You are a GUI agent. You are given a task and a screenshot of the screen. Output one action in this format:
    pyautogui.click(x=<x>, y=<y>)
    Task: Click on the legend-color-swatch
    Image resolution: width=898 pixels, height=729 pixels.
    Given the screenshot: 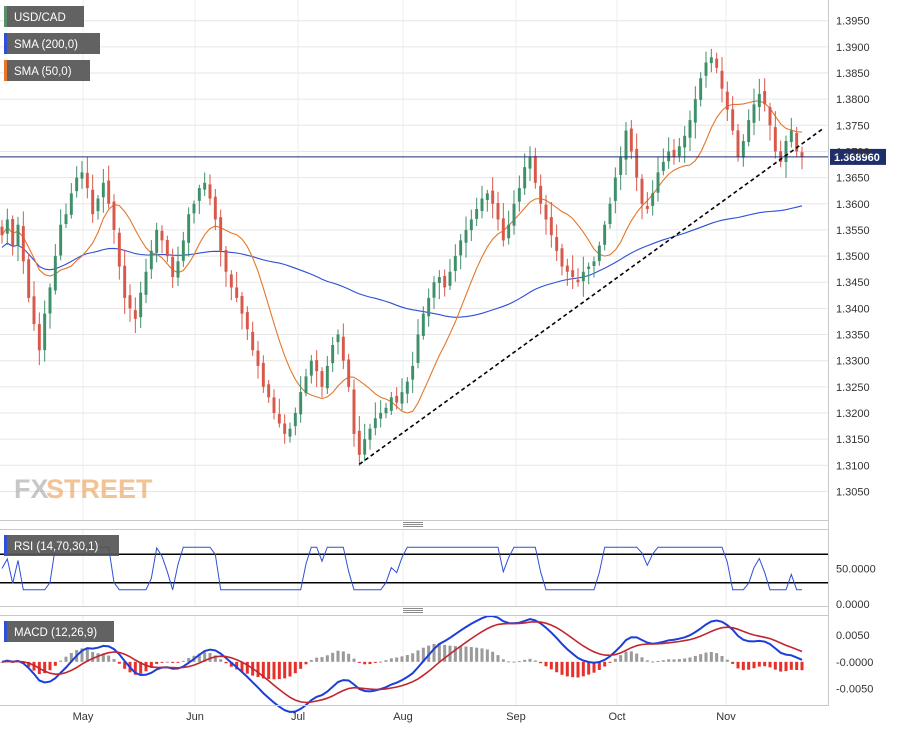 What is the action you would take?
    pyautogui.click(x=5, y=43)
    